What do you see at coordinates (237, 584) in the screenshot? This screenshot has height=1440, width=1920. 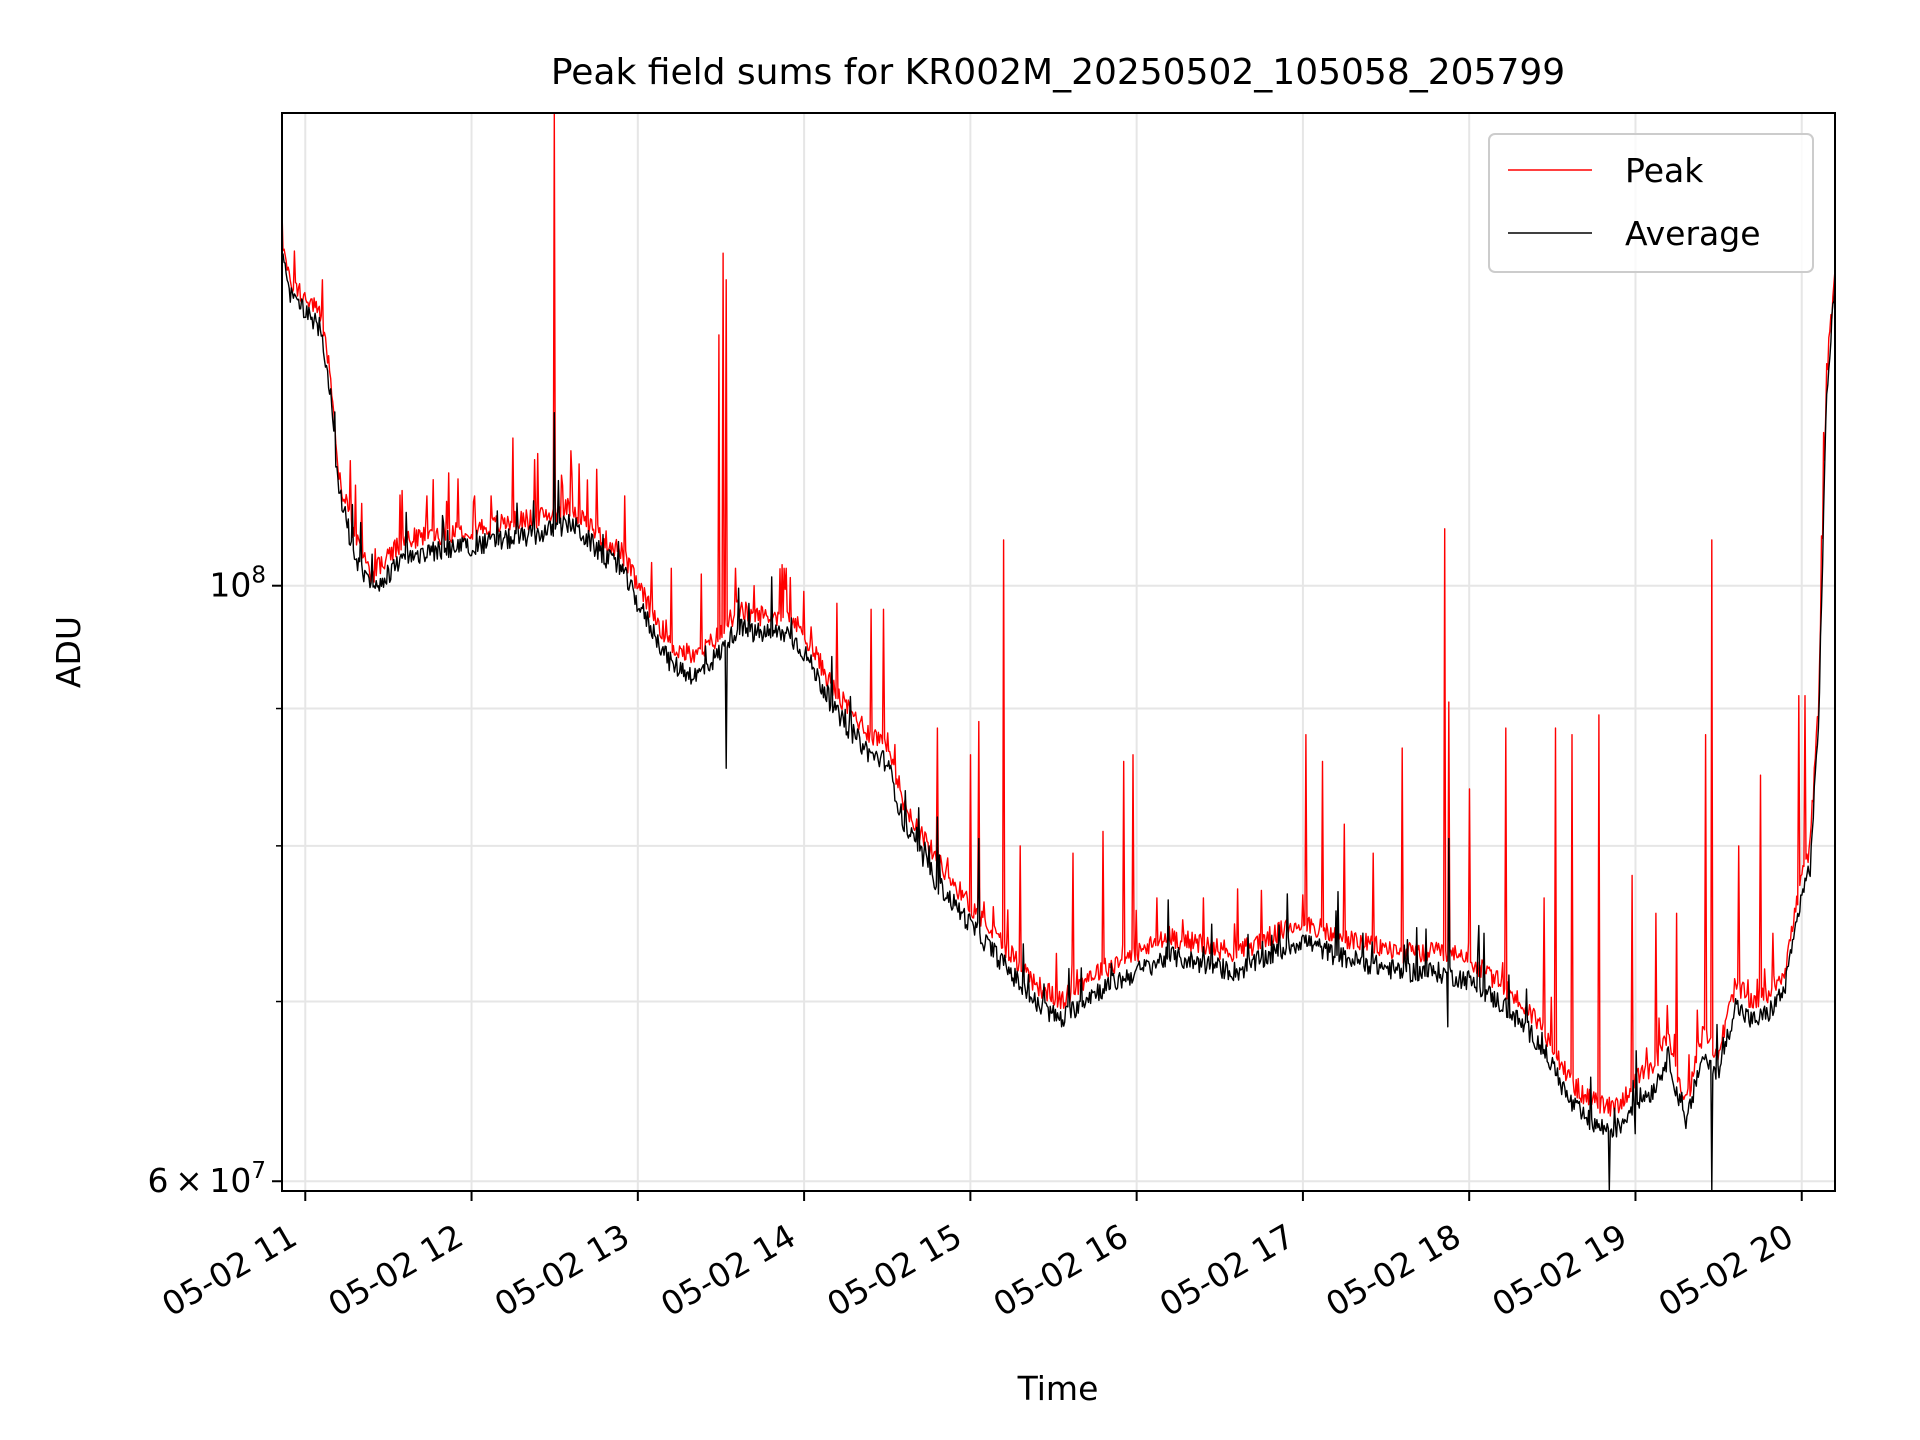 I see `y-tick-label: 108` at bounding box center [237, 584].